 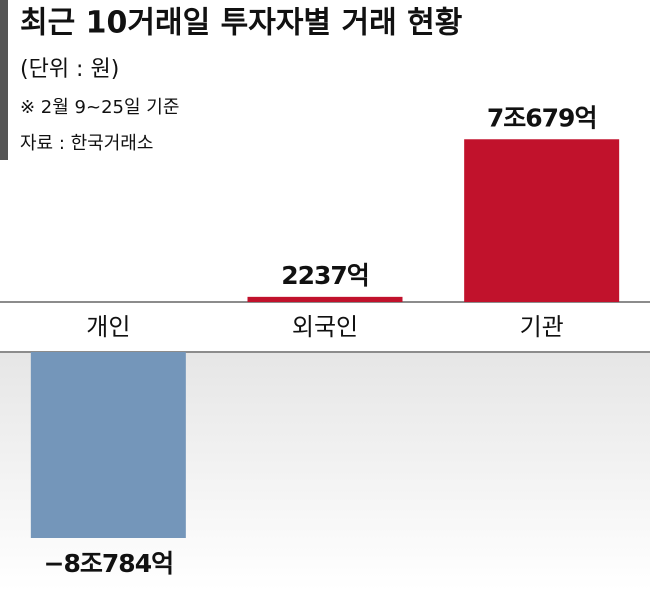 What do you see at coordinates (69, 69) in the screenshot?
I see `subtitle: (단위 : 원)` at bounding box center [69, 69].